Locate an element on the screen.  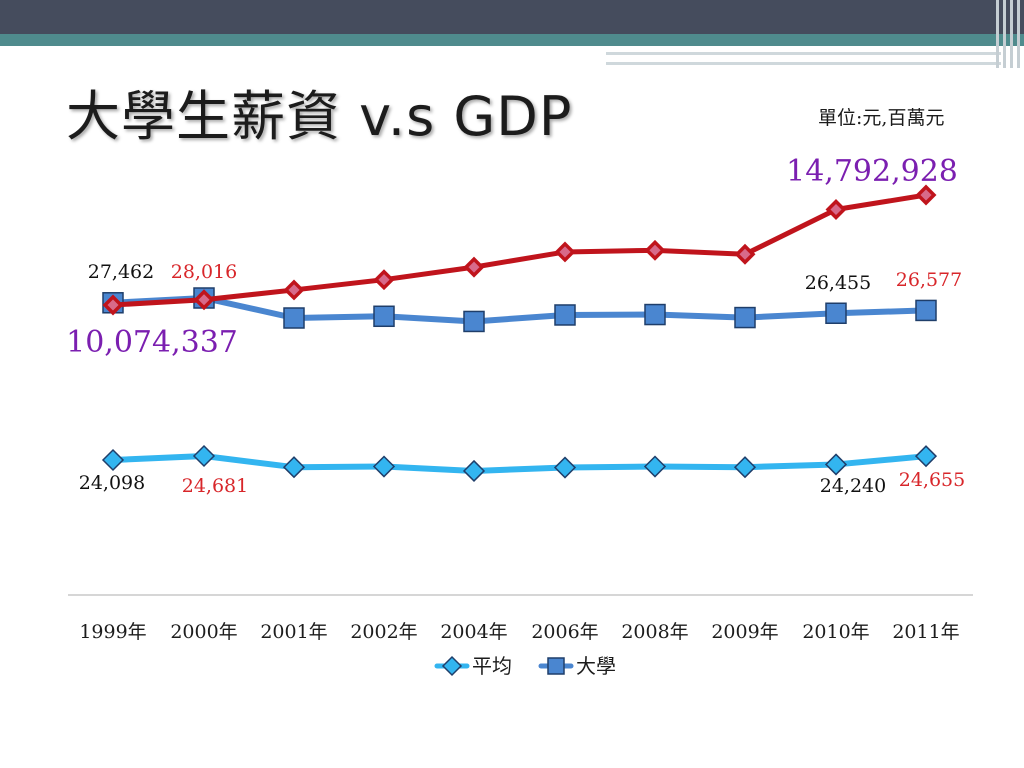
x-tick-label: 2010年 is located at coordinates (835, 632).